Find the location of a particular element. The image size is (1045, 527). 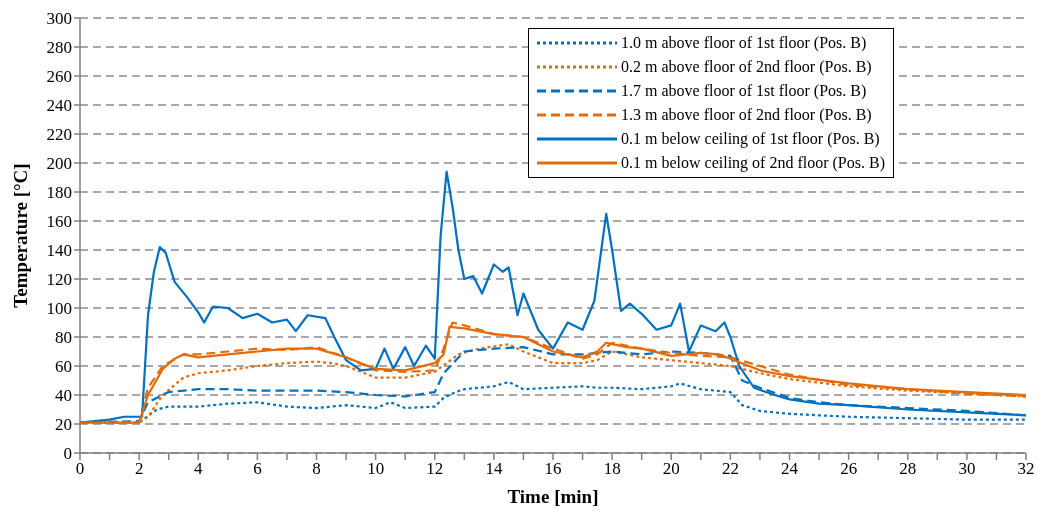

y-tick-label: 160 is located at coordinates (59, 222).